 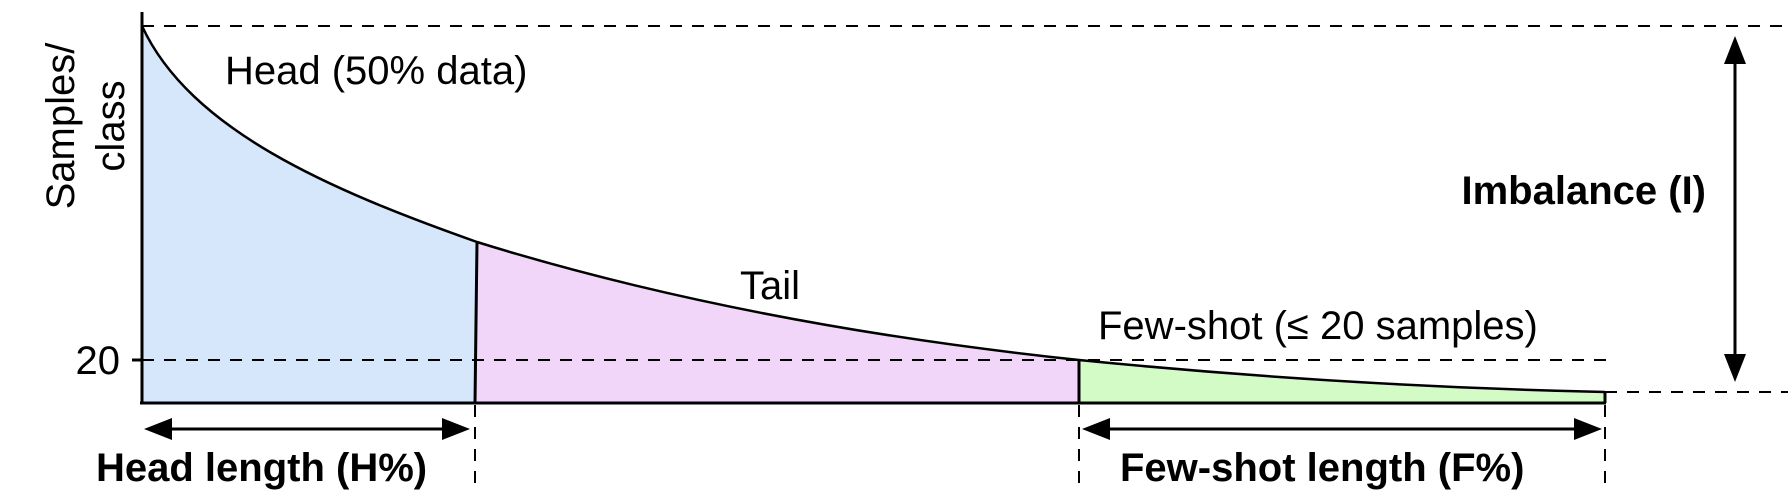 I want to click on imbalance-arrow-top-head, so click(x=1735, y=50).